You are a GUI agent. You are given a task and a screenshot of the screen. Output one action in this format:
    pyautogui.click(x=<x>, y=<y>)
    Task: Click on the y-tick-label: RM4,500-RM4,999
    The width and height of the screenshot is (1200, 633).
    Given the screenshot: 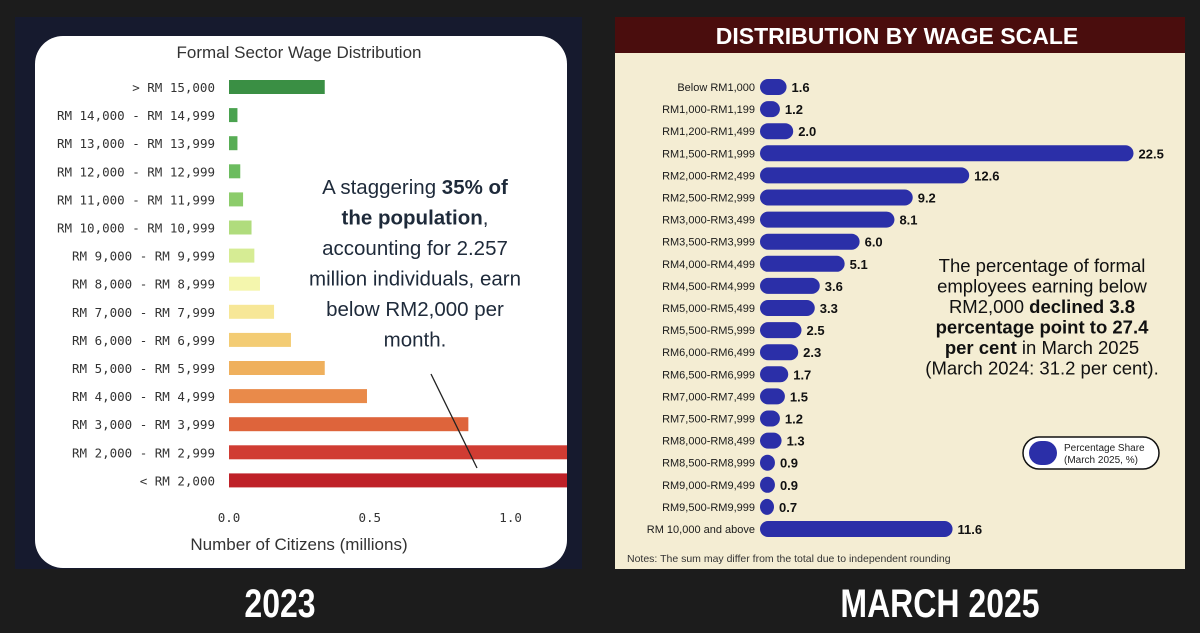 What is the action you would take?
    pyautogui.click(x=708, y=287)
    